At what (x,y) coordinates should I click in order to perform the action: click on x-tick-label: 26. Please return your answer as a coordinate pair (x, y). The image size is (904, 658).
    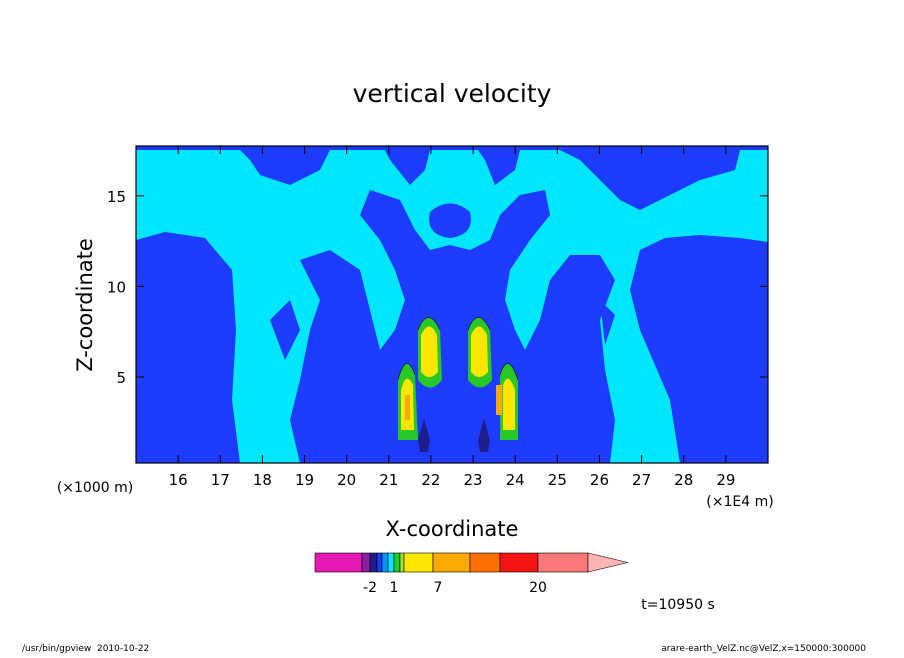
    Looking at the image, I should click on (599, 480).